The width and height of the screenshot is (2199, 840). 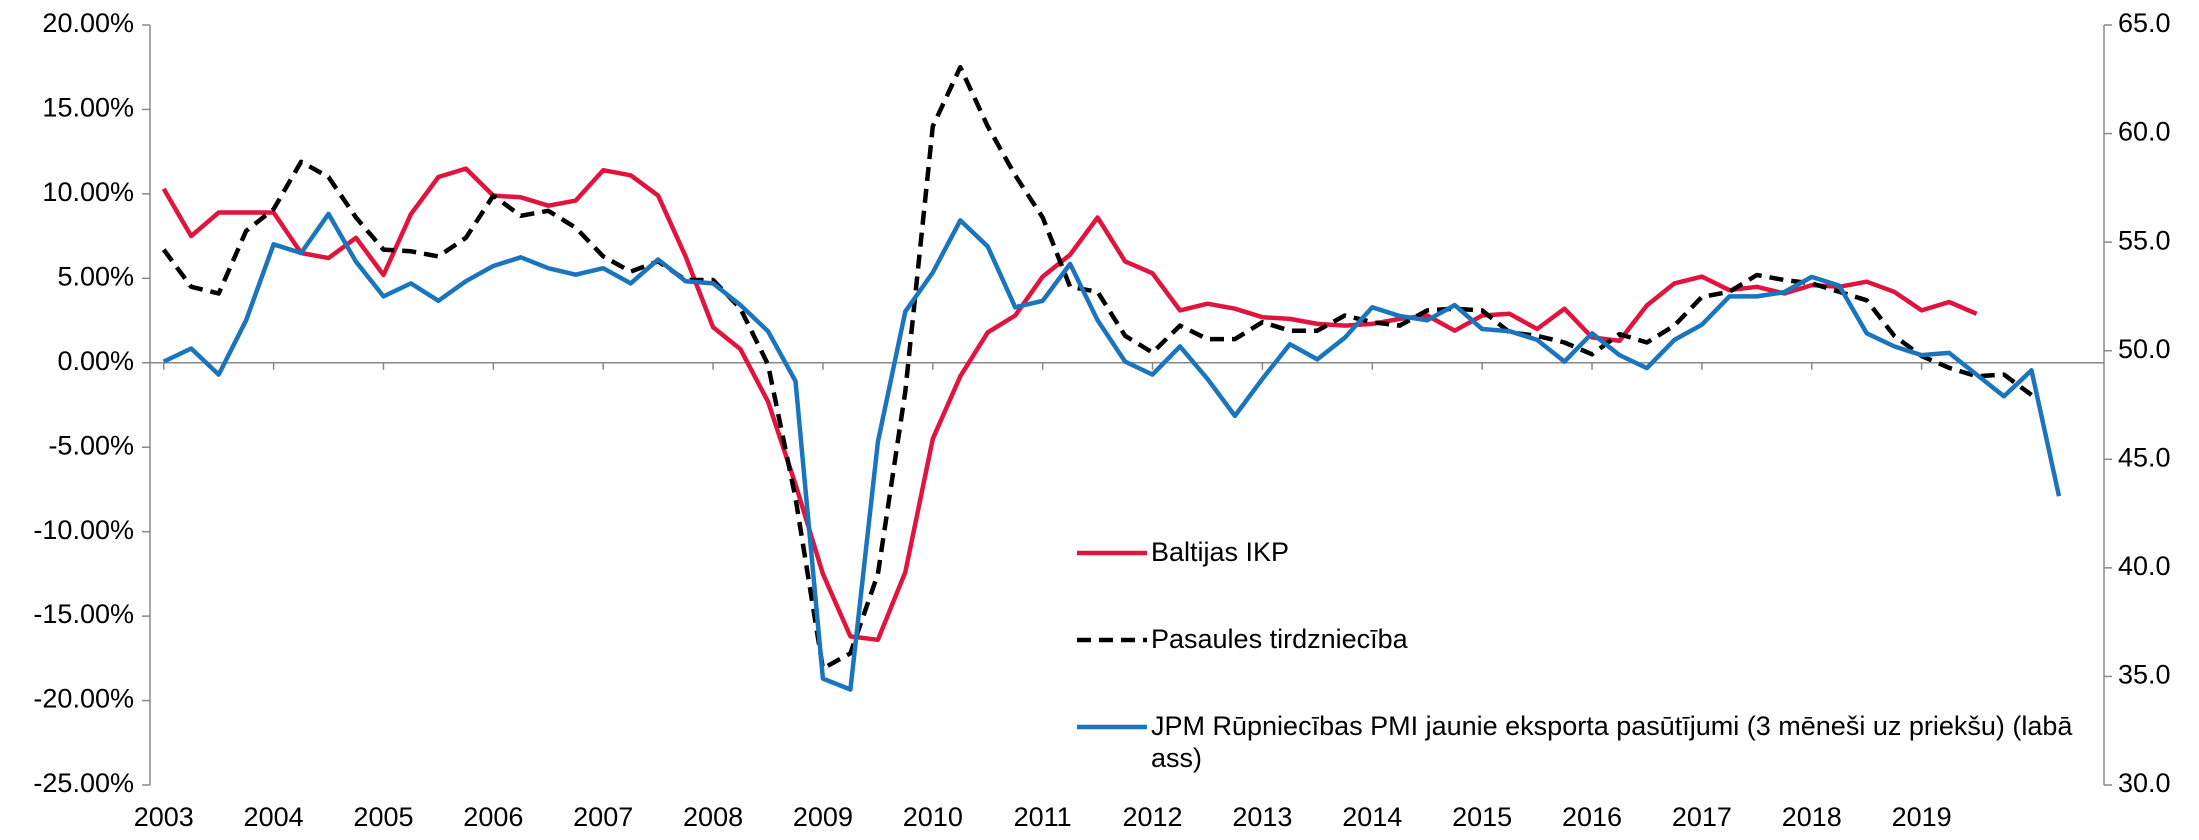 What do you see at coordinates (1702, 817) in the screenshot?
I see `x-tick-label: 2017` at bounding box center [1702, 817].